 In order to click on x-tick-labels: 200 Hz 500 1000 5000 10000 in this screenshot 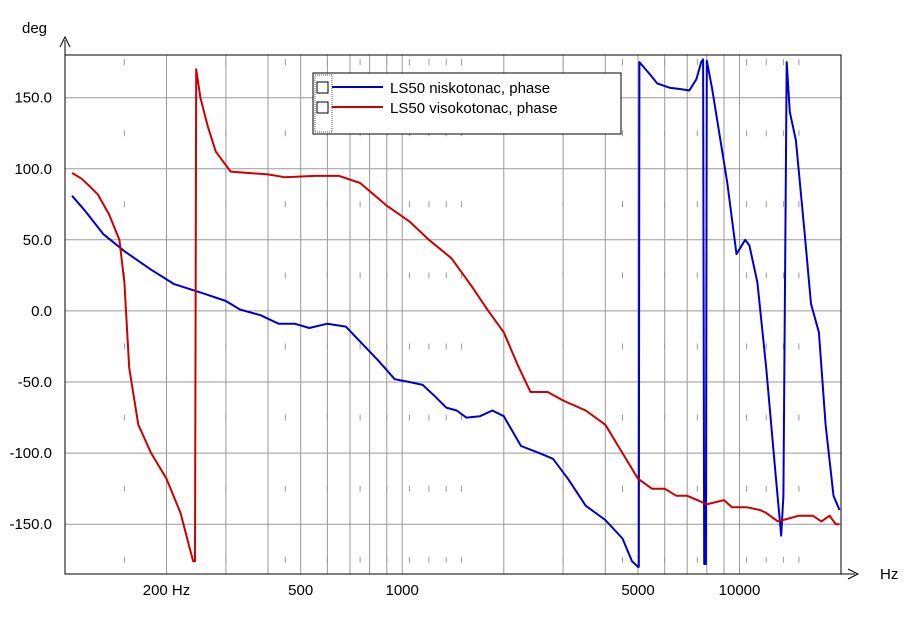, I will do `click(452, 590)`.